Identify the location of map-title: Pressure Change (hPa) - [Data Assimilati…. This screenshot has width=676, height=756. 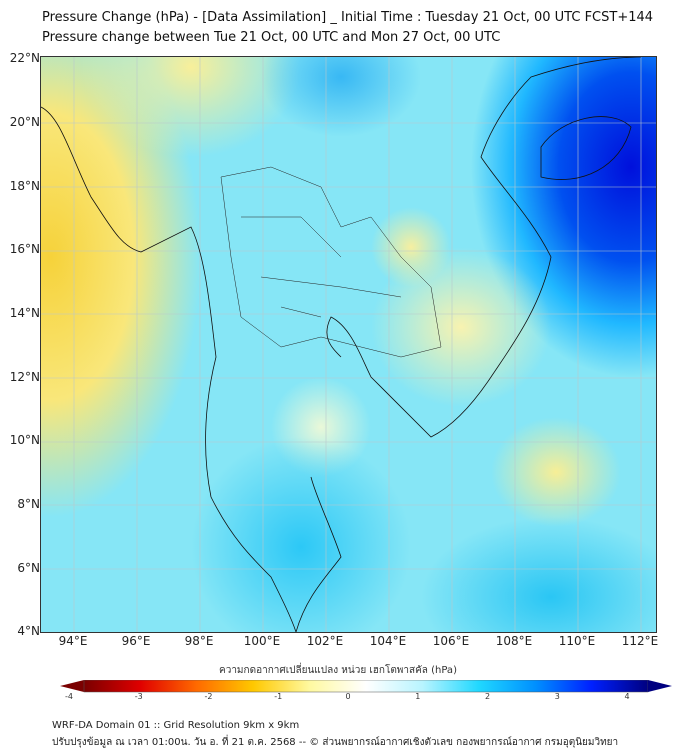
(348, 17).